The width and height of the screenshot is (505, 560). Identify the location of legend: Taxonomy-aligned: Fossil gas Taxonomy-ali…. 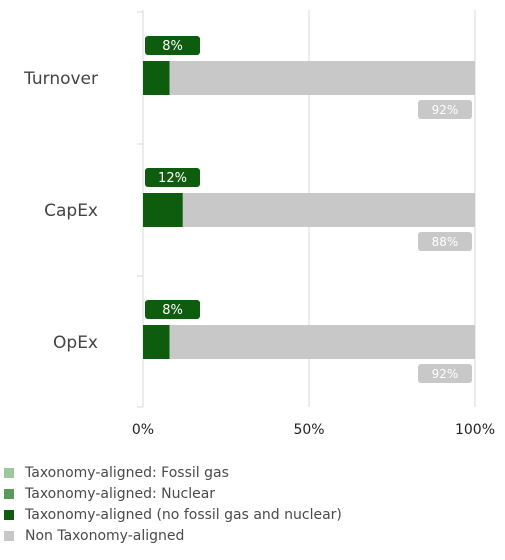
(173, 504).